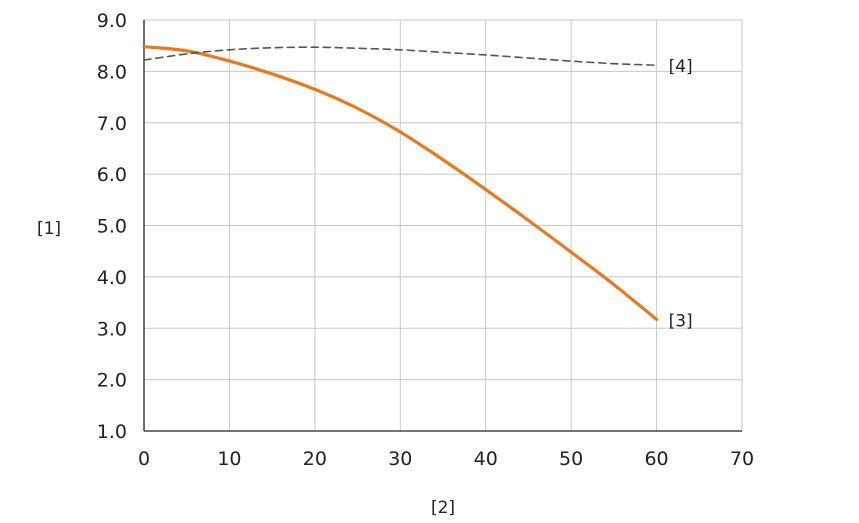  Describe the element at coordinates (112, 329) in the screenshot. I see `y-tick-label: 3.0` at that location.